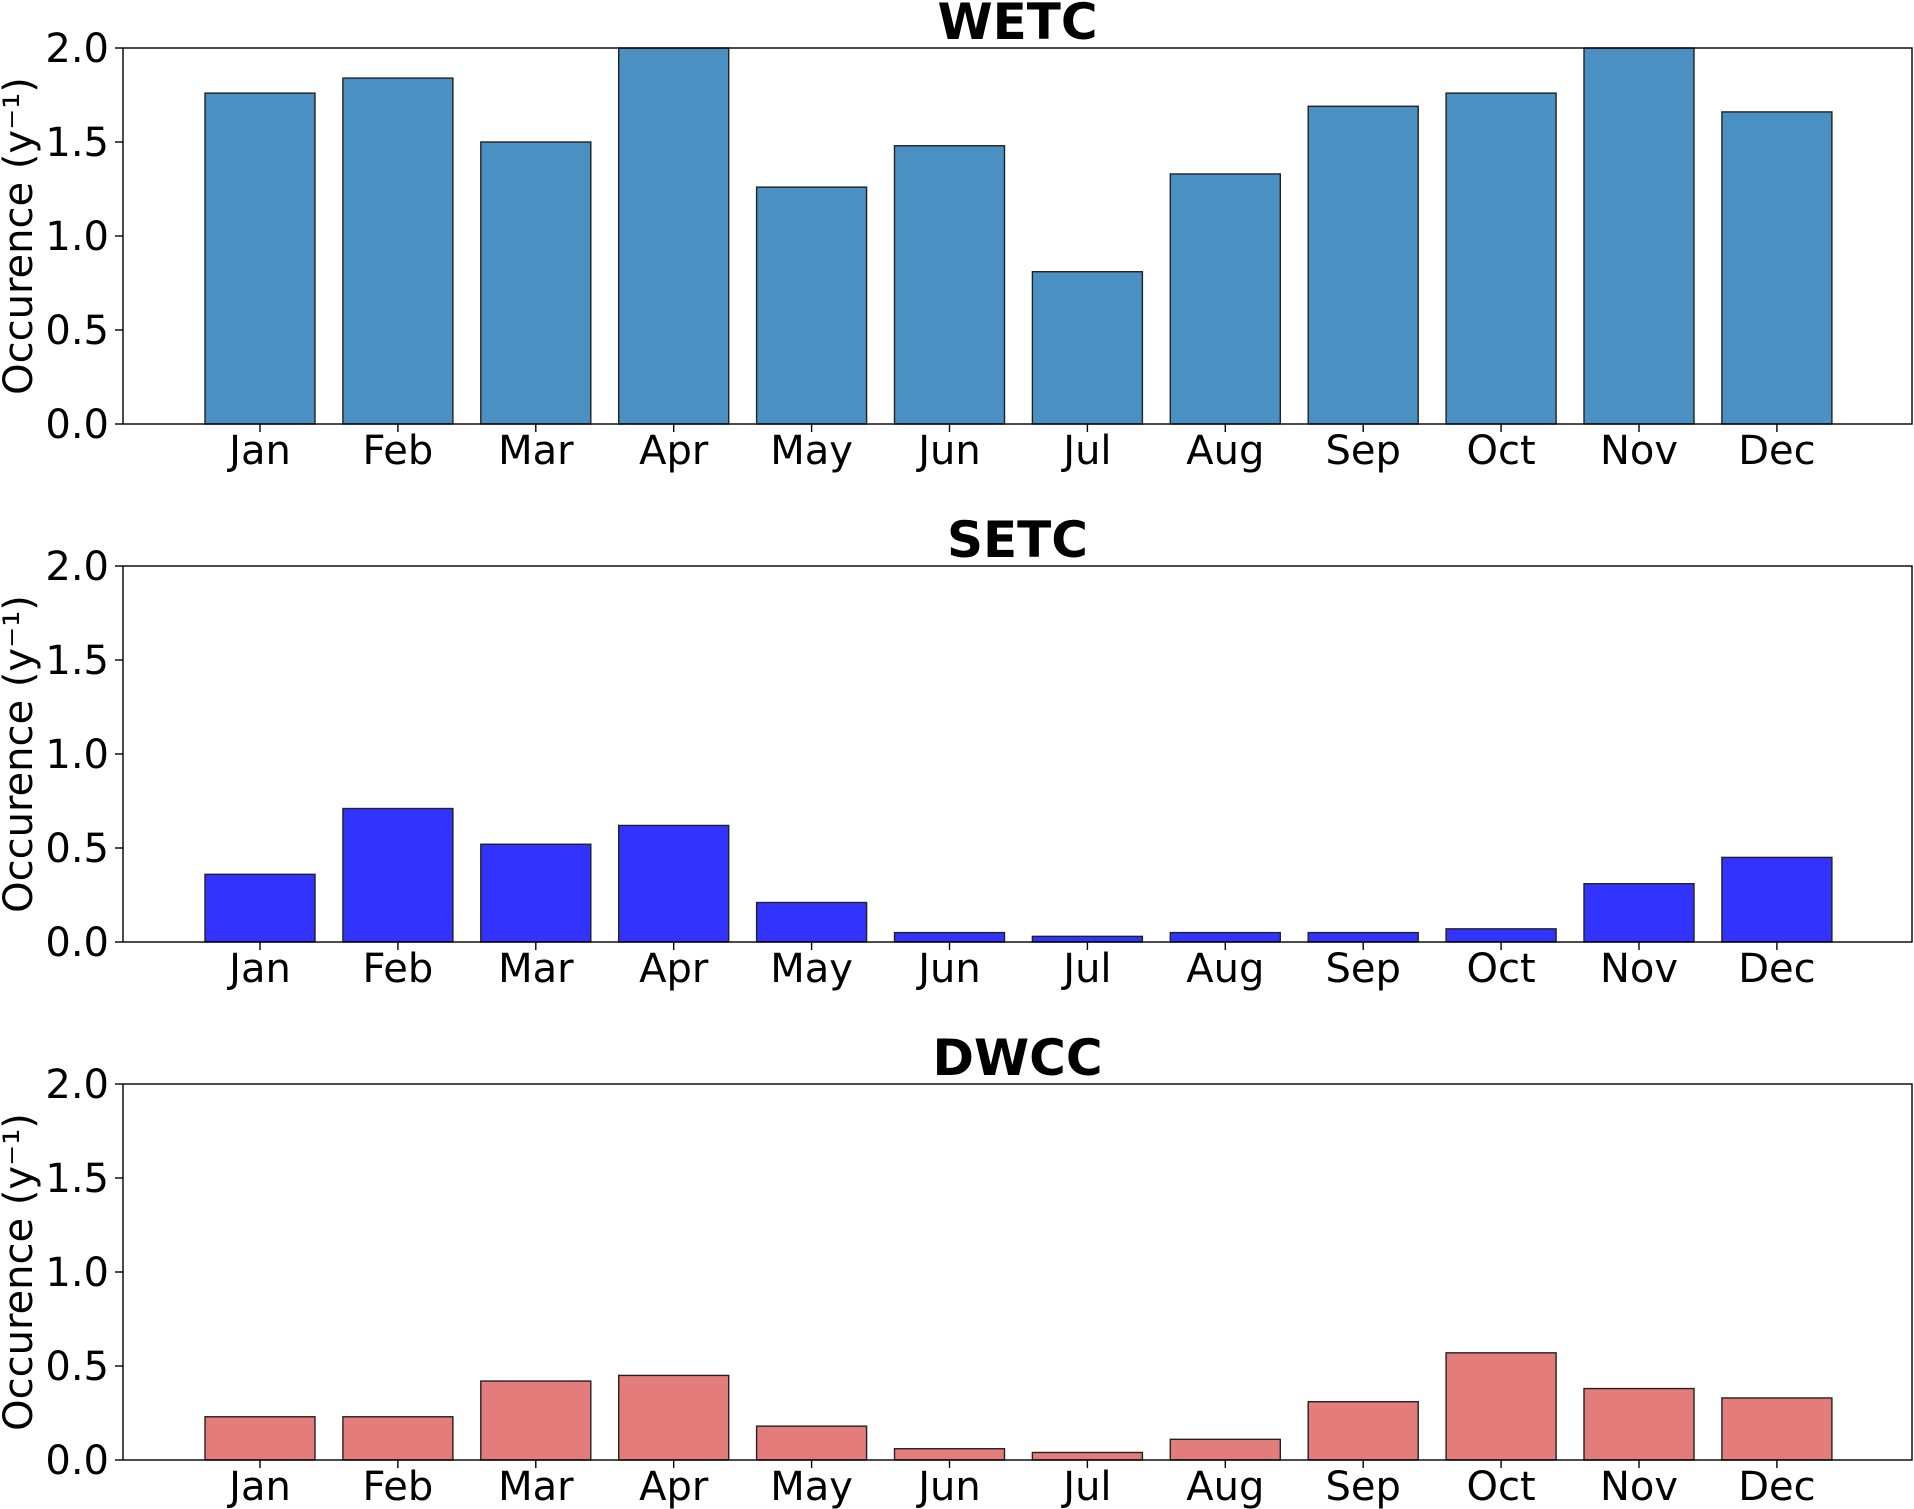 The image size is (1914, 1509). Describe the element at coordinates (536, 283) in the screenshot. I see `bar-mar` at that location.